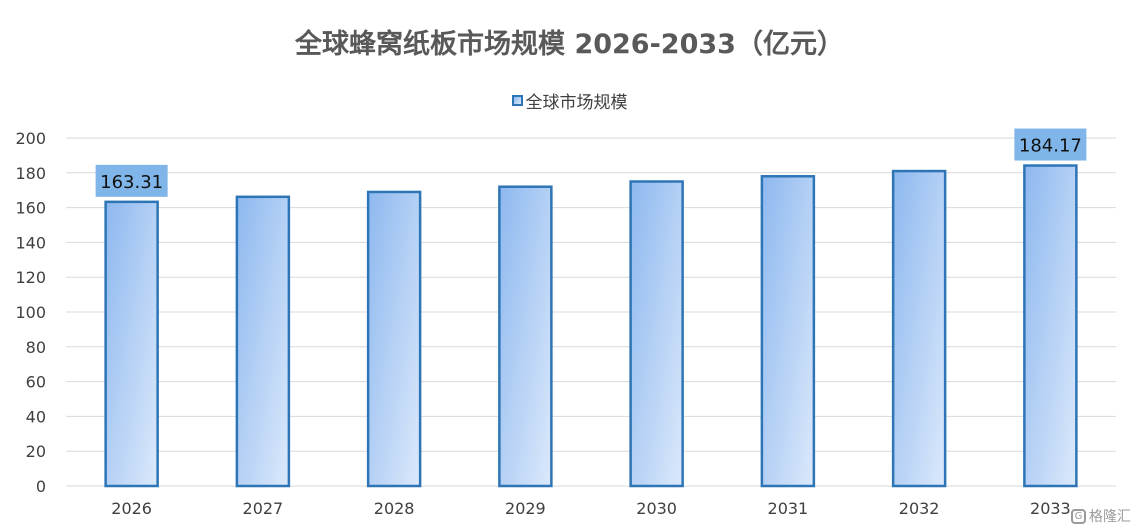  What do you see at coordinates (263, 341) in the screenshot?
I see `bar-2027` at bounding box center [263, 341].